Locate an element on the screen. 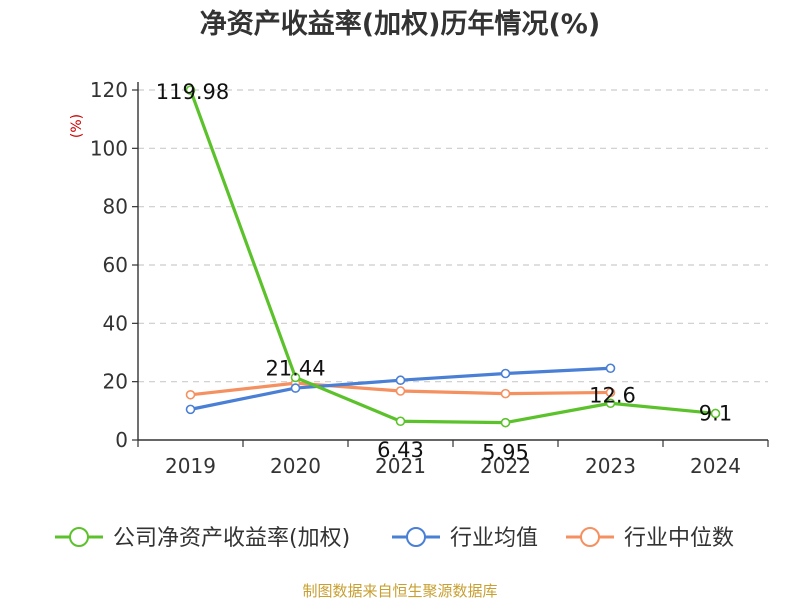  series-0-point-2021 is located at coordinates (400, 421).